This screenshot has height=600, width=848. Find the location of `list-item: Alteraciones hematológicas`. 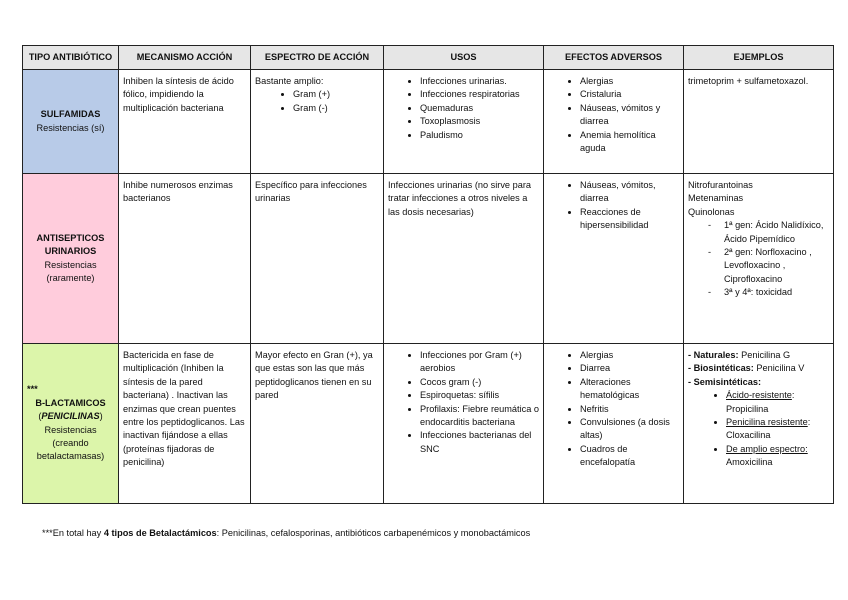

list-item: Alteraciones hematológicas is located at coordinates (629, 389).